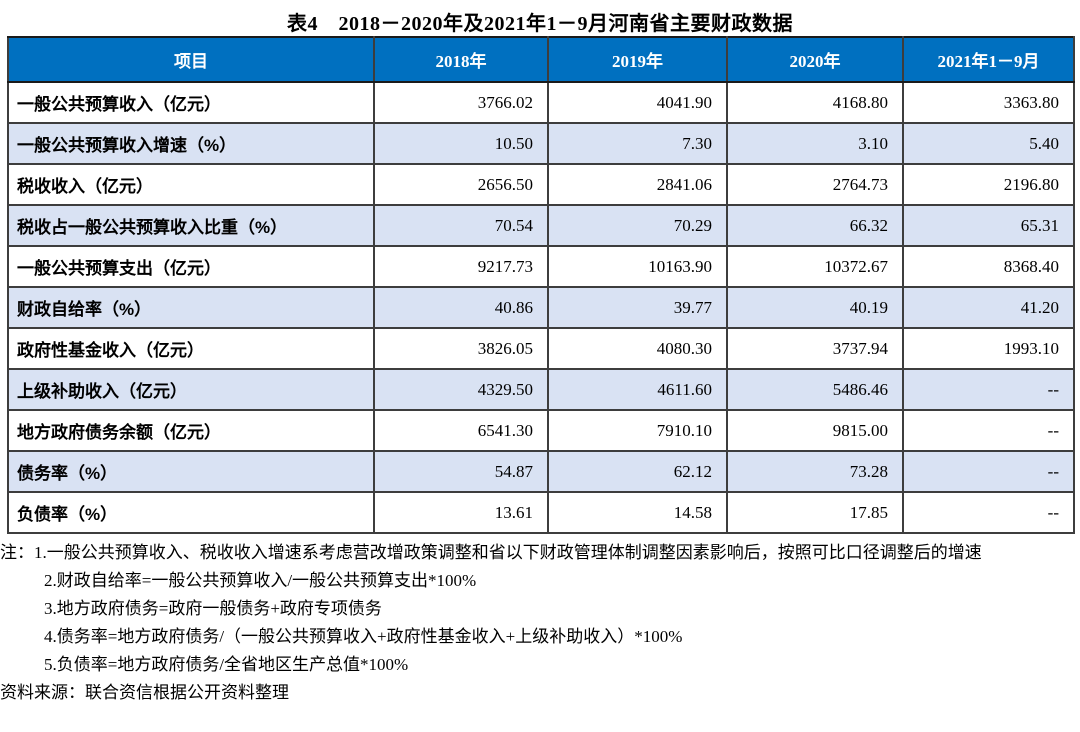 Image resolution: width=1080 pixels, height=732 pixels. Describe the element at coordinates (461, 471) in the screenshot. I see `cell-value: 54.87` at that location.